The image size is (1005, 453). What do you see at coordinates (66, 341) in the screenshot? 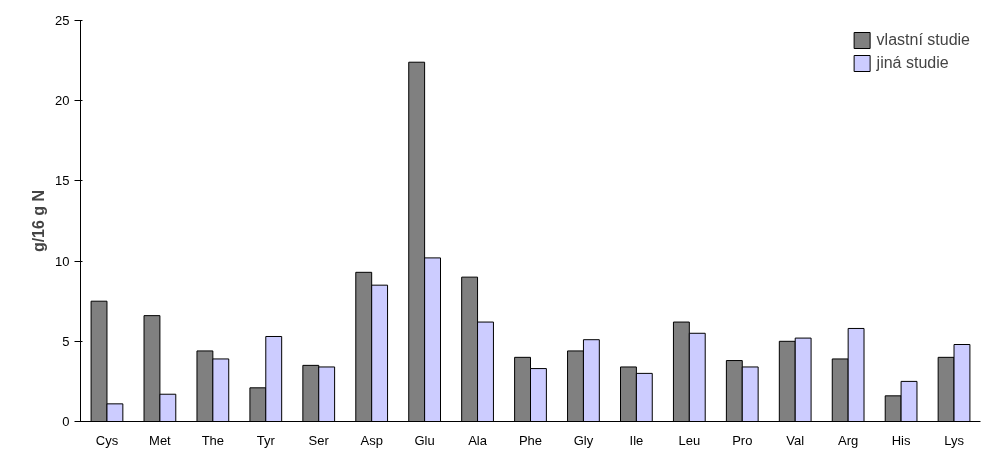
I see `y-tick-label: 5` at bounding box center [66, 341].